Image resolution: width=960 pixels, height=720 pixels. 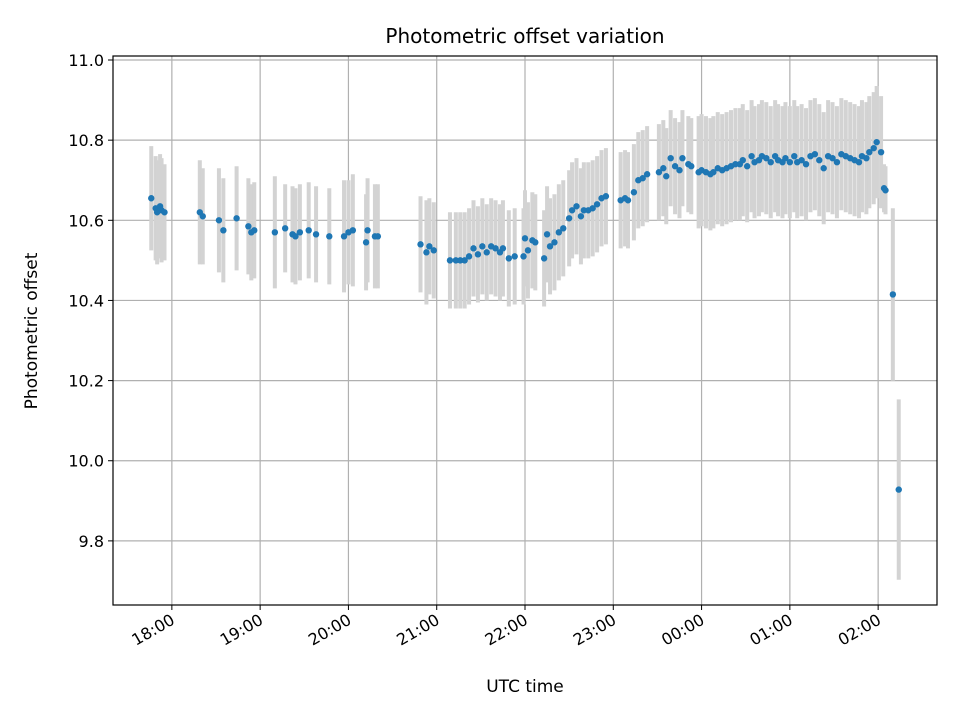 What do you see at coordinates (86, 300) in the screenshot?
I see `y-tick-label: 10.4` at bounding box center [86, 300].